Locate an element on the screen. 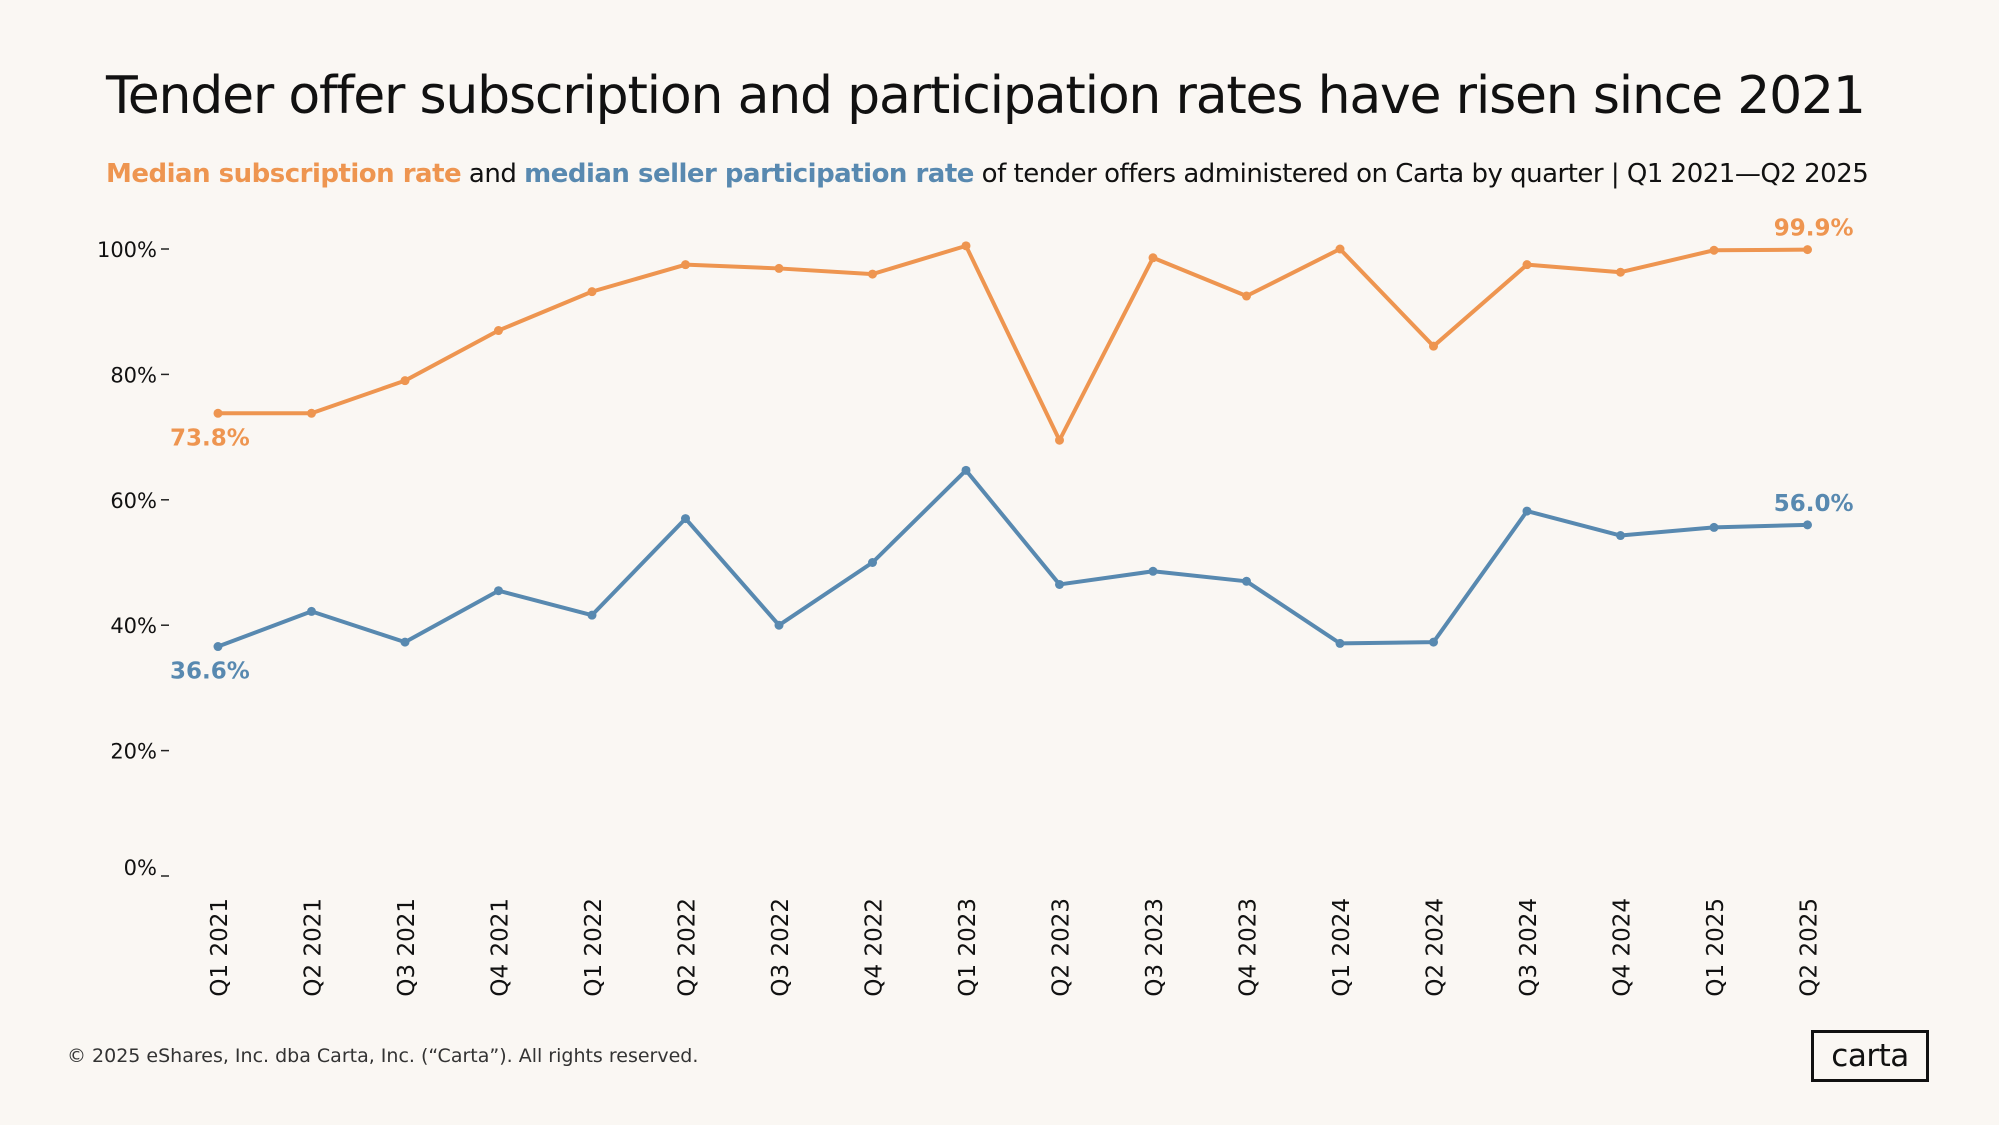 Image resolution: width=1999 pixels, height=1125 pixels. x-tick-label: Q2 2021 is located at coordinates (314, 947).